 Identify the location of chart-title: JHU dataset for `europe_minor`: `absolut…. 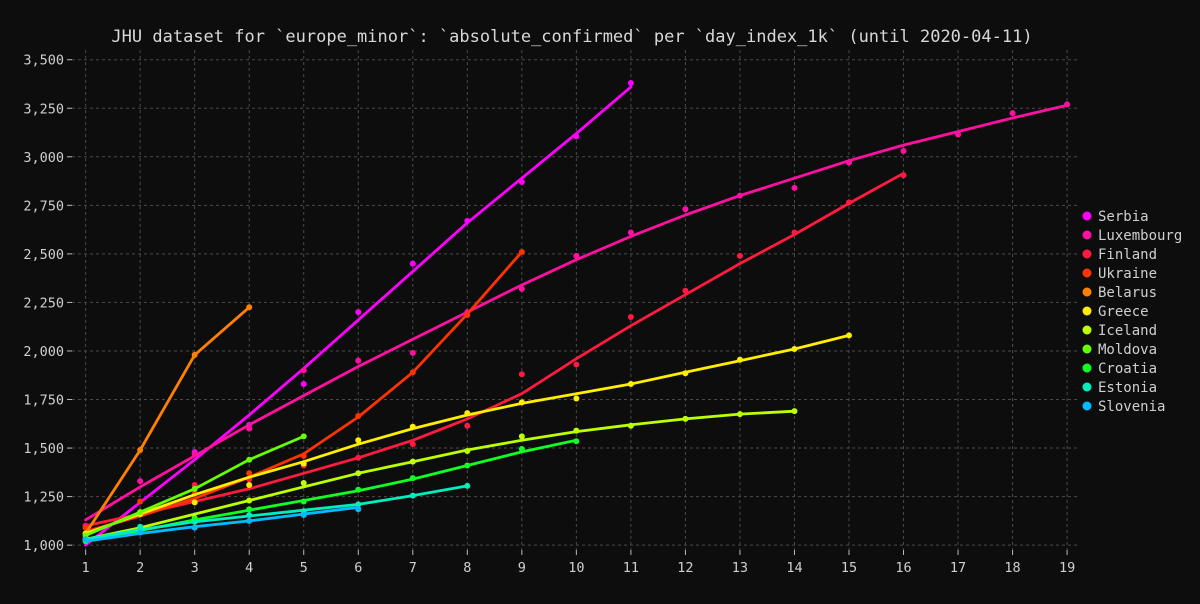
(571, 37).